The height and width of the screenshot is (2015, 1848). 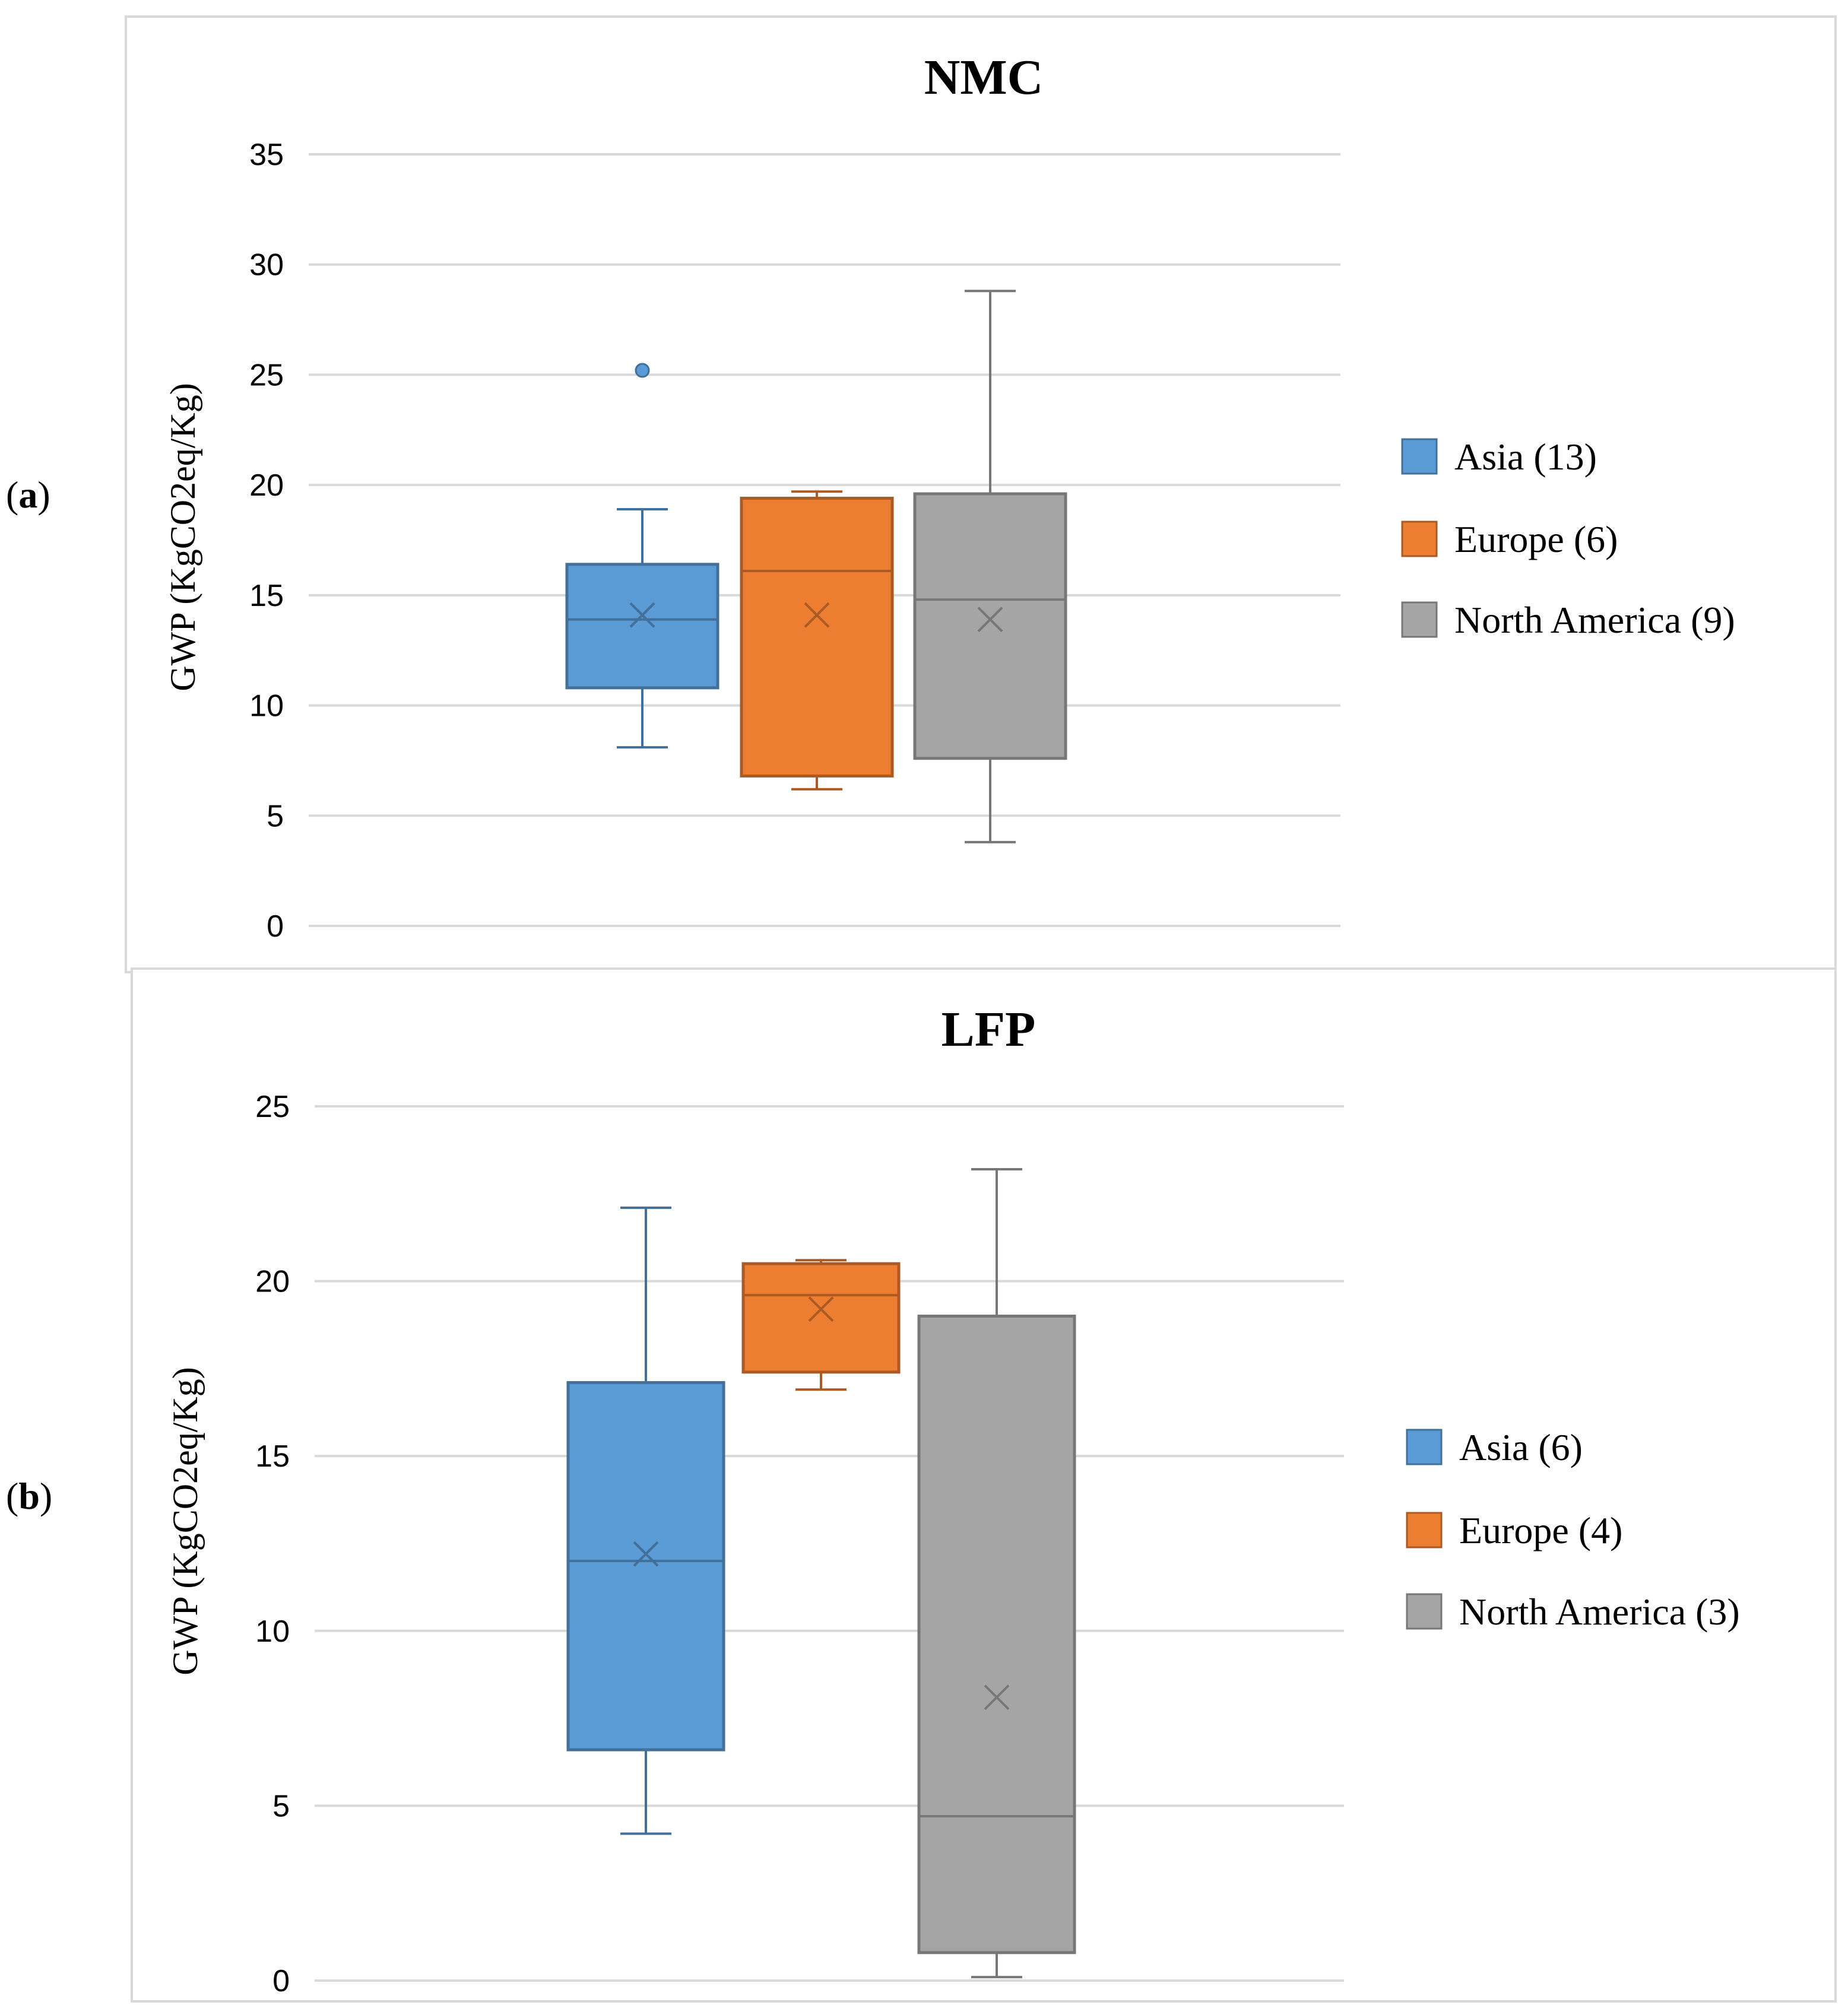 What do you see at coordinates (28, 495) in the screenshot?
I see `panel-label-a: (a)` at bounding box center [28, 495].